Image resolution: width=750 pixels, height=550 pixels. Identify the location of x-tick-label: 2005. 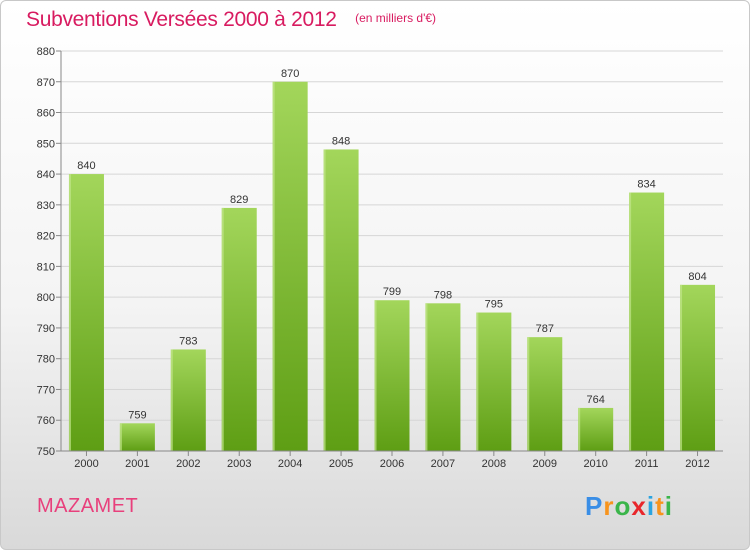
(341, 464).